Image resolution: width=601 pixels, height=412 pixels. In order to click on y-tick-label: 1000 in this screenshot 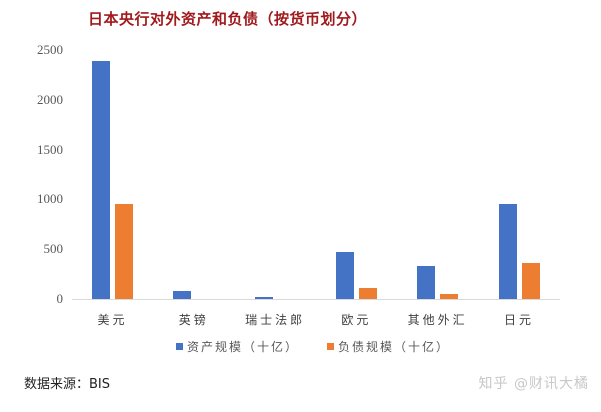, I will do `click(50, 199)`.